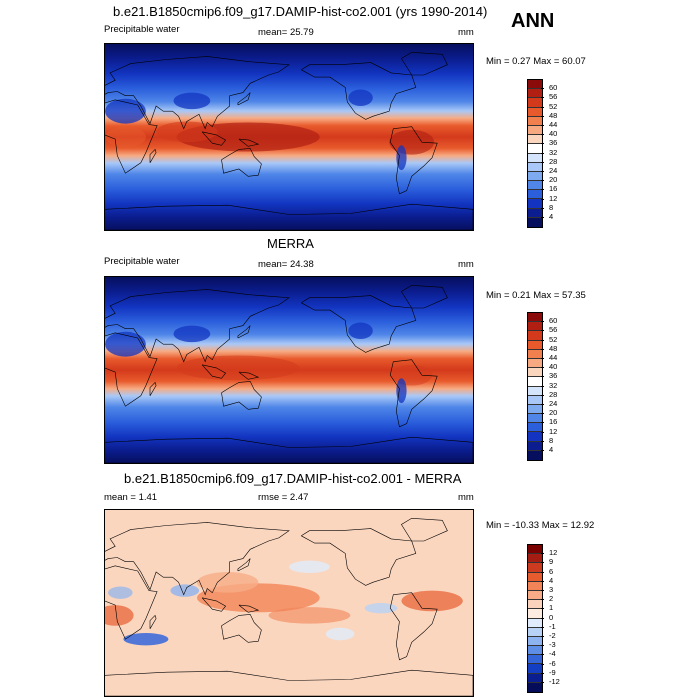 This screenshot has width=700, height=700. What do you see at coordinates (551, 608) in the screenshot?
I see `colorbar-tick-label: 1` at bounding box center [551, 608].